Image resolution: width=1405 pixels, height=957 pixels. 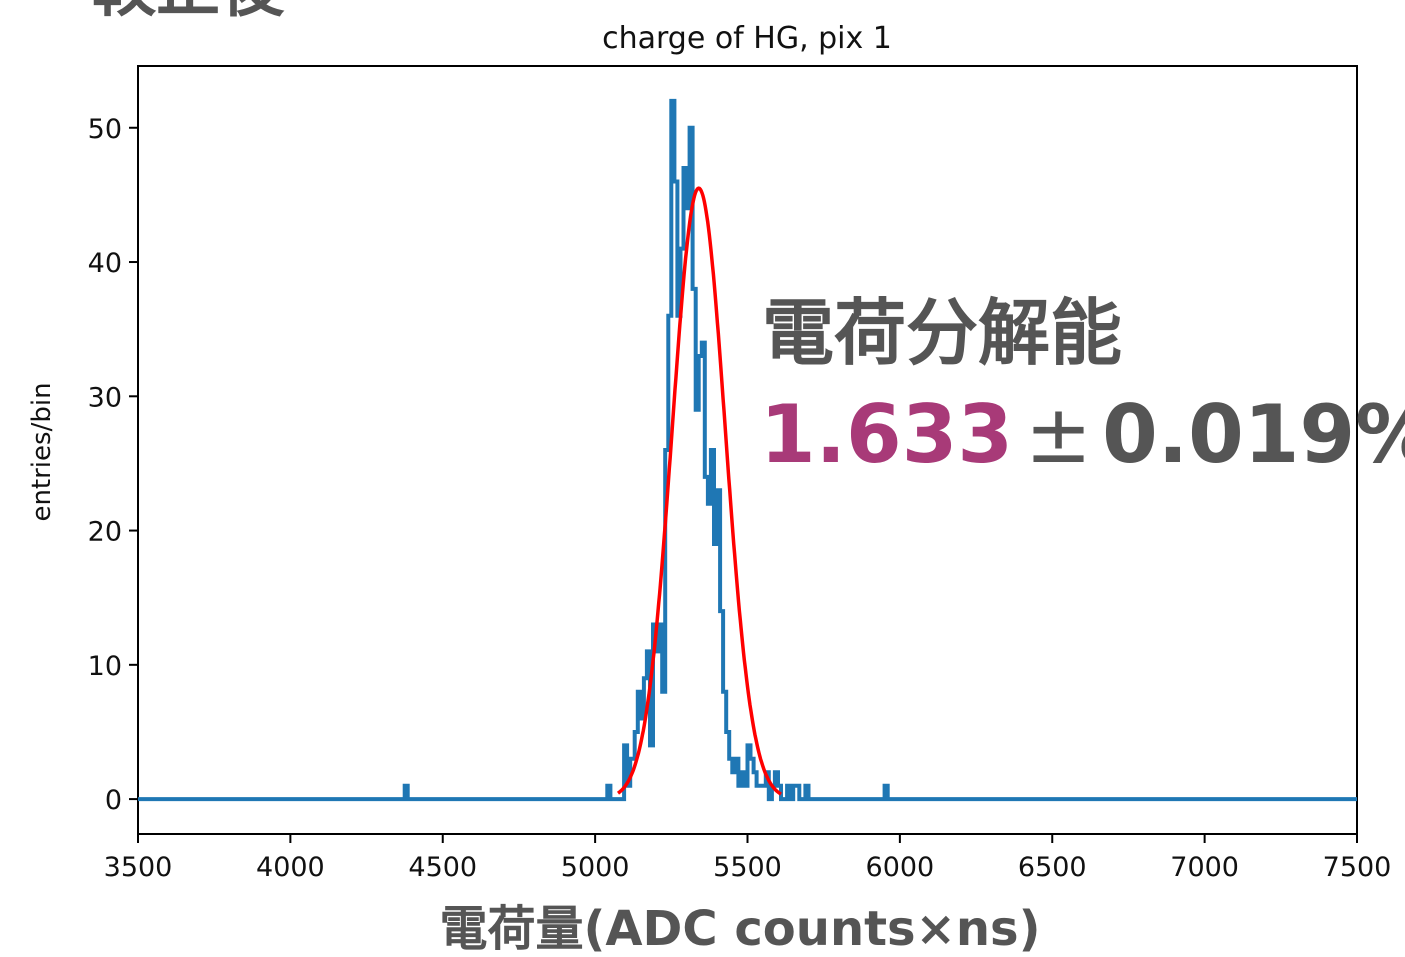 I want to click on x-axis: 3500 4000 4500 5000 5500 6000 6500 7000 7500, so click(x=748, y=858).